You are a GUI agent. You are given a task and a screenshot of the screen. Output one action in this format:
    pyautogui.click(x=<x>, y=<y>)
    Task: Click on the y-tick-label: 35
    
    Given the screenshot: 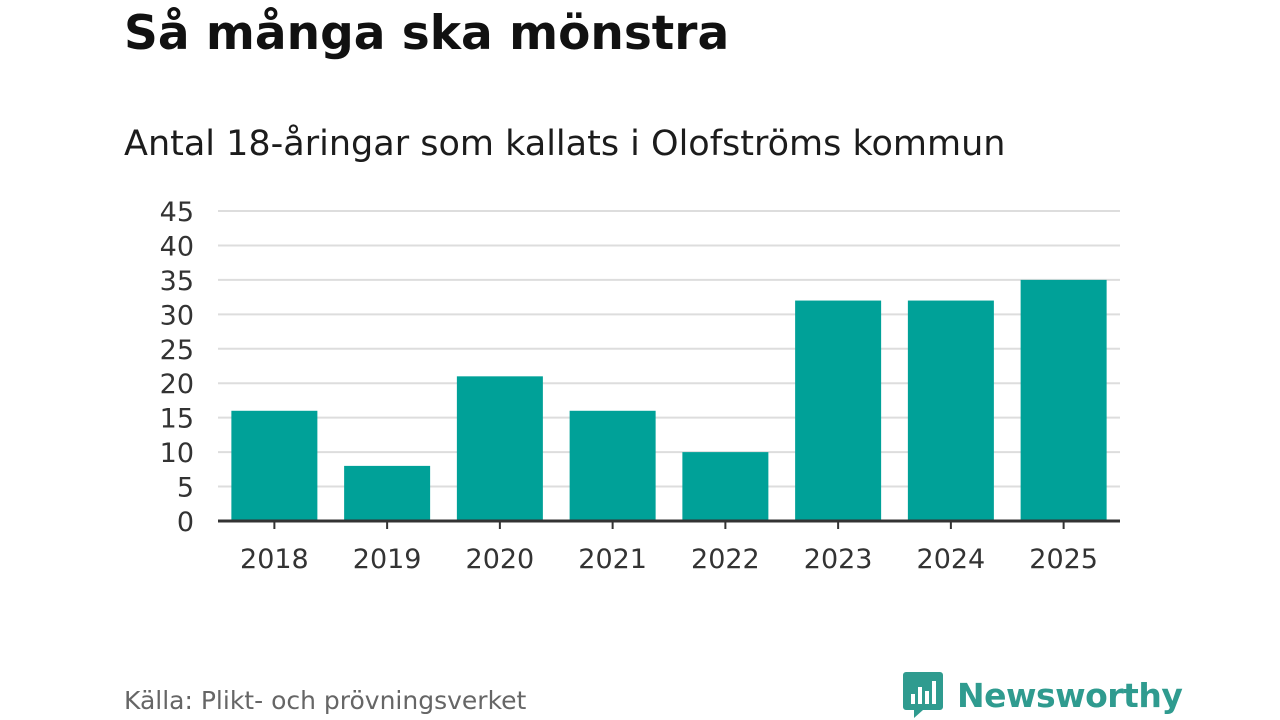 What is the action you would take?
    pyautogui.click(x=177, y=281)
    